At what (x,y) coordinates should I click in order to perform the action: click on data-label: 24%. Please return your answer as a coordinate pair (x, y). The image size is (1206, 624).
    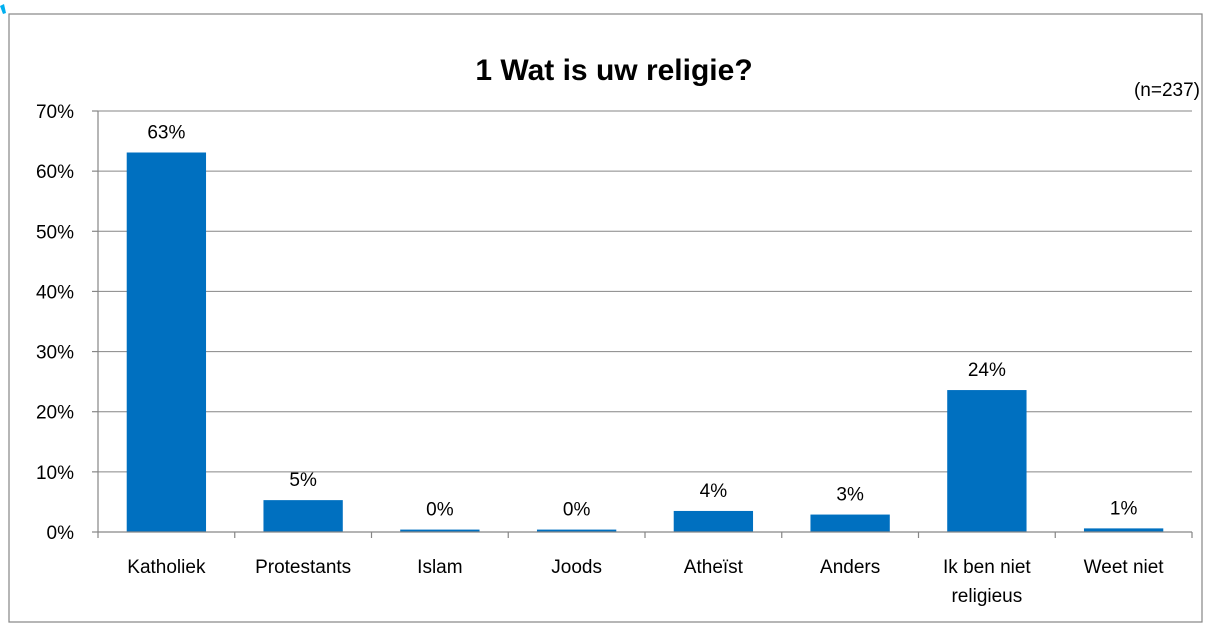
    Looking at the image, I should click on (987, 370).